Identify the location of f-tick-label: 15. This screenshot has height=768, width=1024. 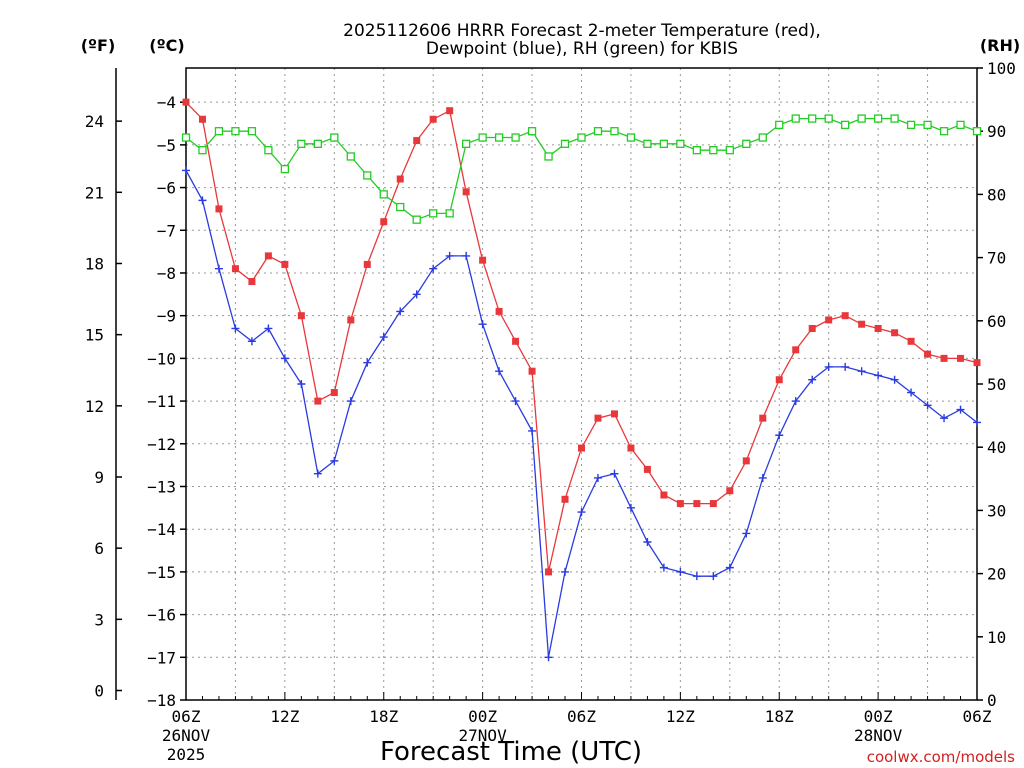
(94, 335).